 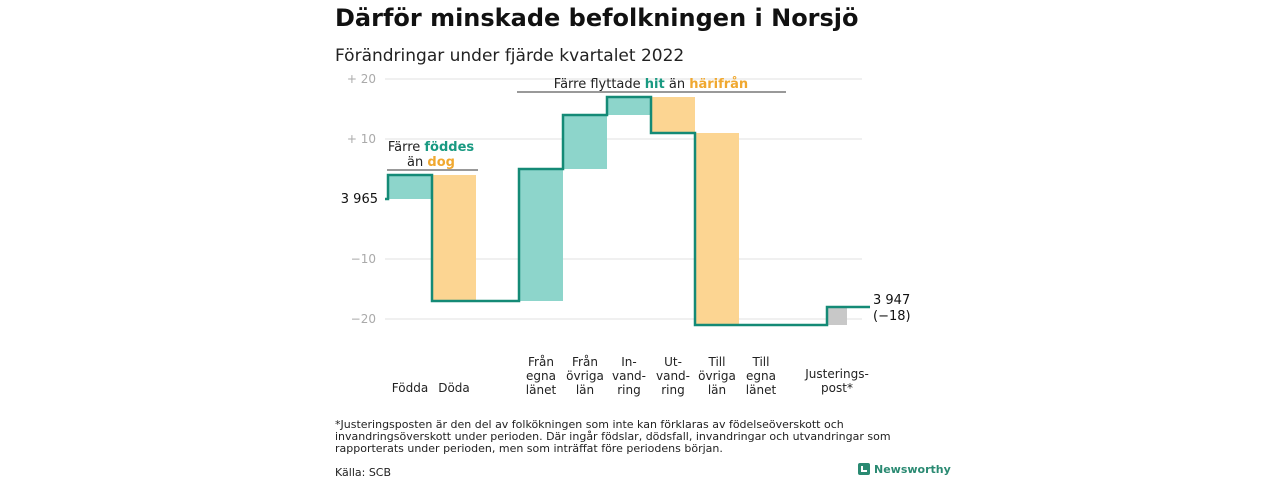 What do you see at coordinates (912, 469) in the screenshot?
I see `brand-name: Newsworthy` at bounding box center [912, 469].